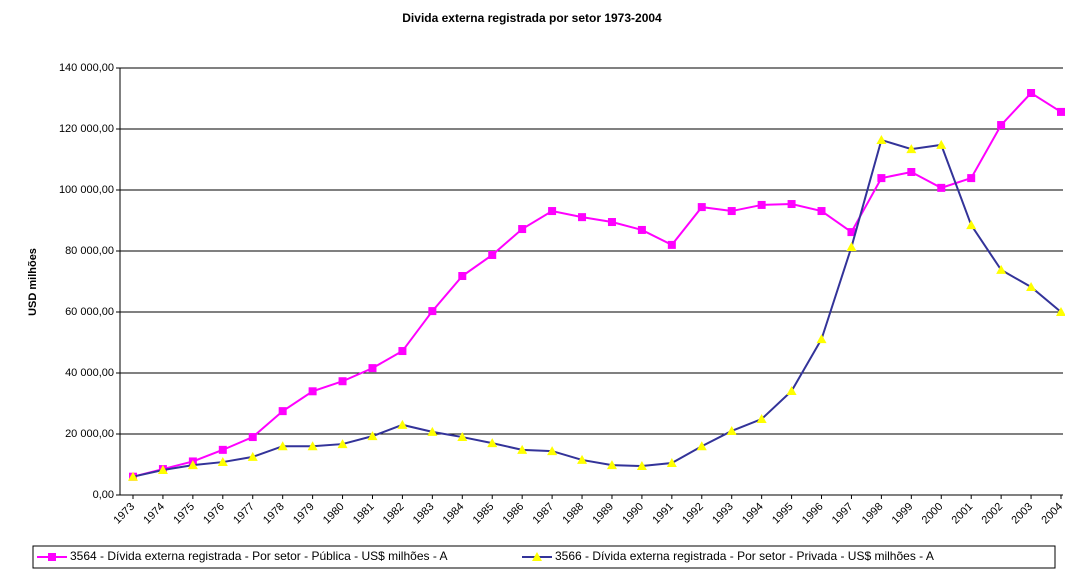 The width and height of the screenshot is (1065, 569). I want to click on y-tick-label: 0,00, so click(103, 495).